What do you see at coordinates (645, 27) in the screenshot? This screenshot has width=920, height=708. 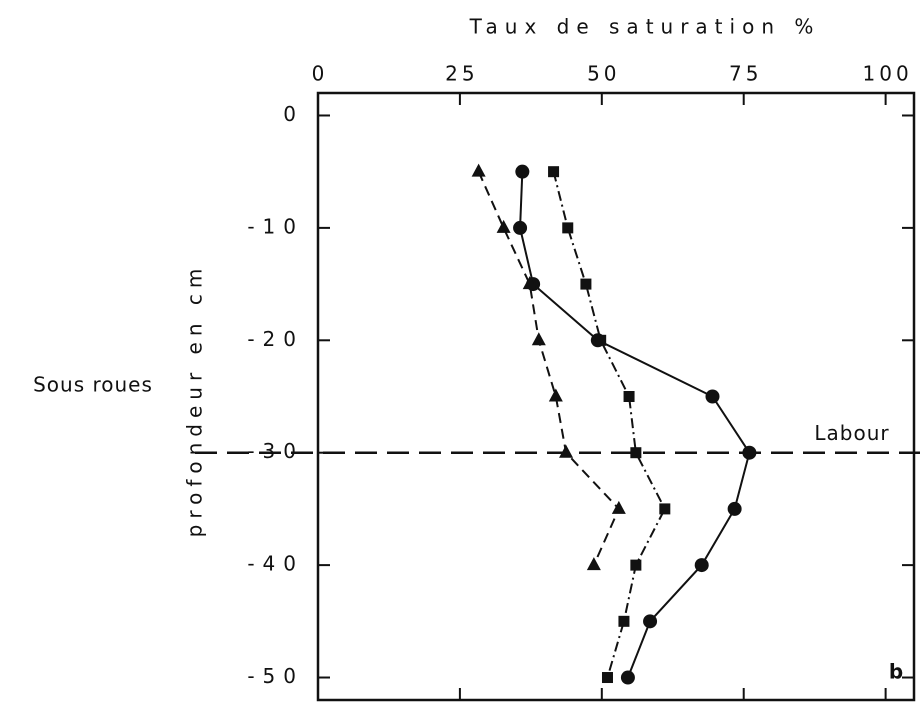 I see `chart-title: Taux de saturation %` at bounding box center [645, 27].